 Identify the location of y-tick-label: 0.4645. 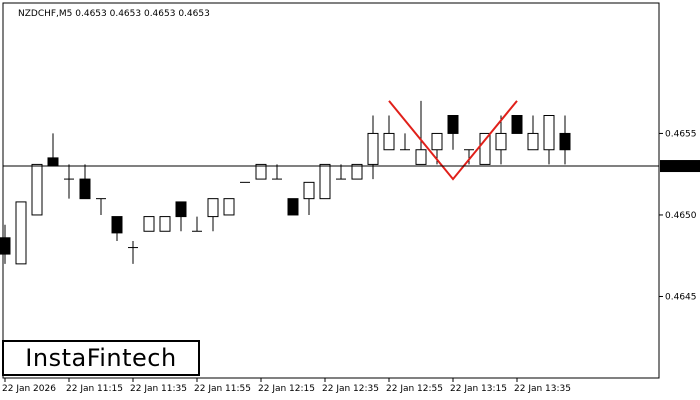
(681, 297).